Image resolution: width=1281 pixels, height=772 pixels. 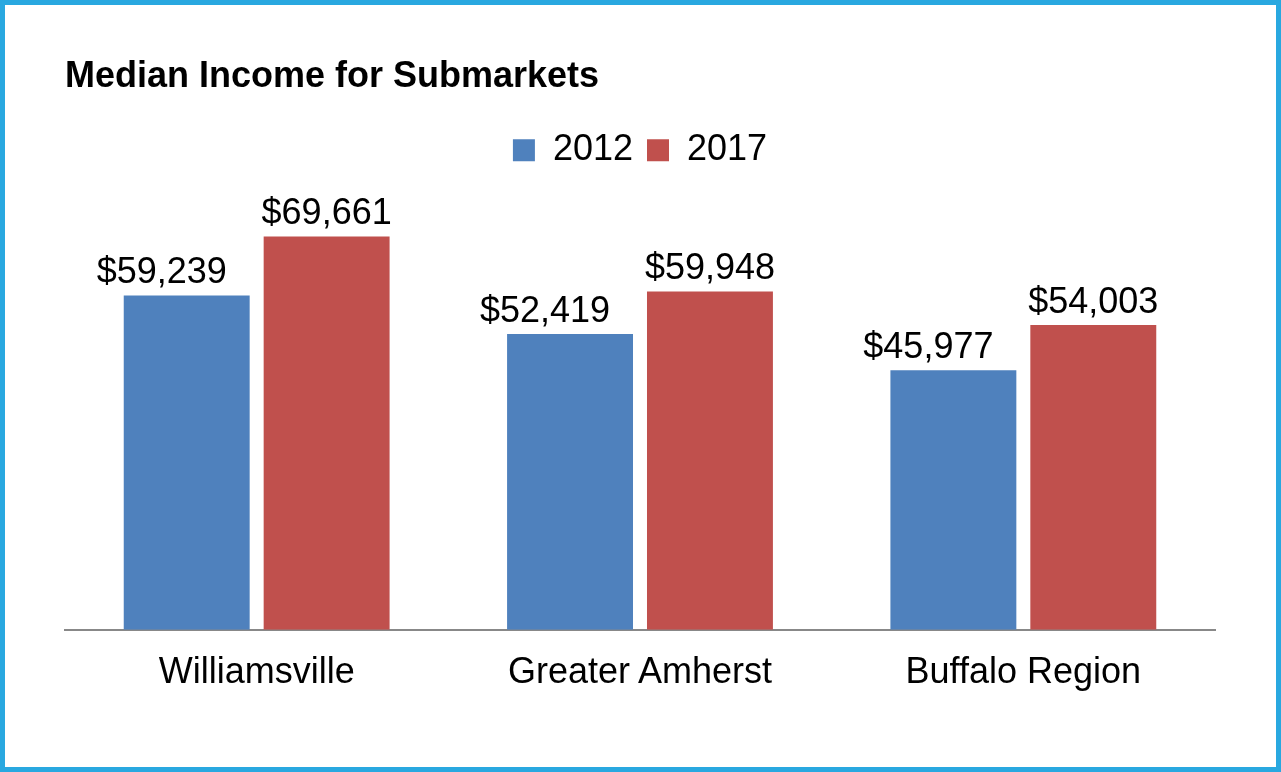 What do you see at coordinates (545, 309) in the screenshot?
I see `data-label: $52,419` at bounding box center [545, 309].